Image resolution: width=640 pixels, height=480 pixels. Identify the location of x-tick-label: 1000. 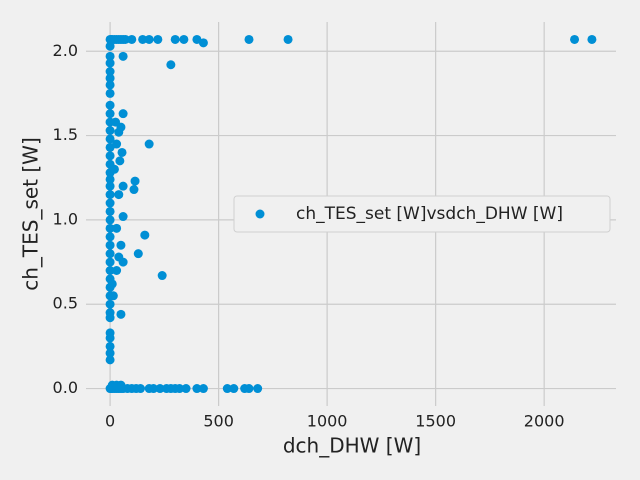
(327, 421).